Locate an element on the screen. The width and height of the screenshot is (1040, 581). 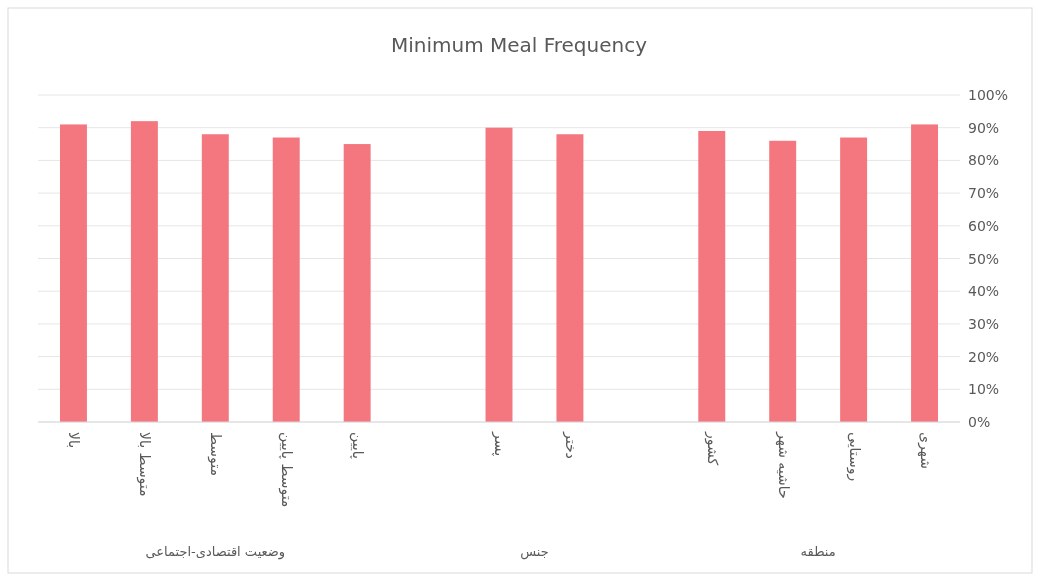
x-tick-label: دختر is located at coordinates (570, 445).